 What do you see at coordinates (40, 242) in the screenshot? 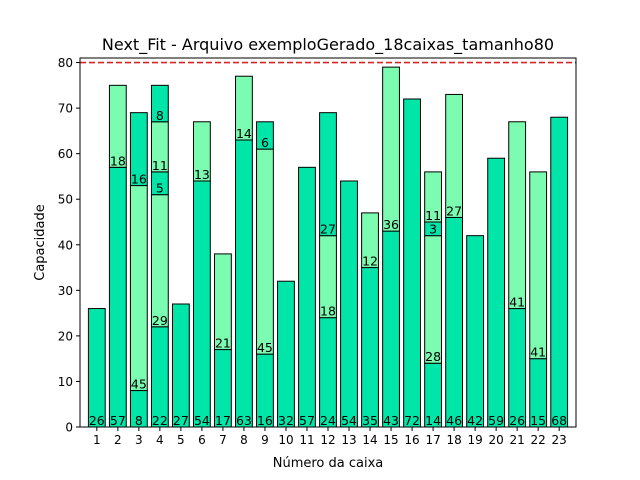
I see `y-axis-label: Capacidade` at bounding box center [40, 242].